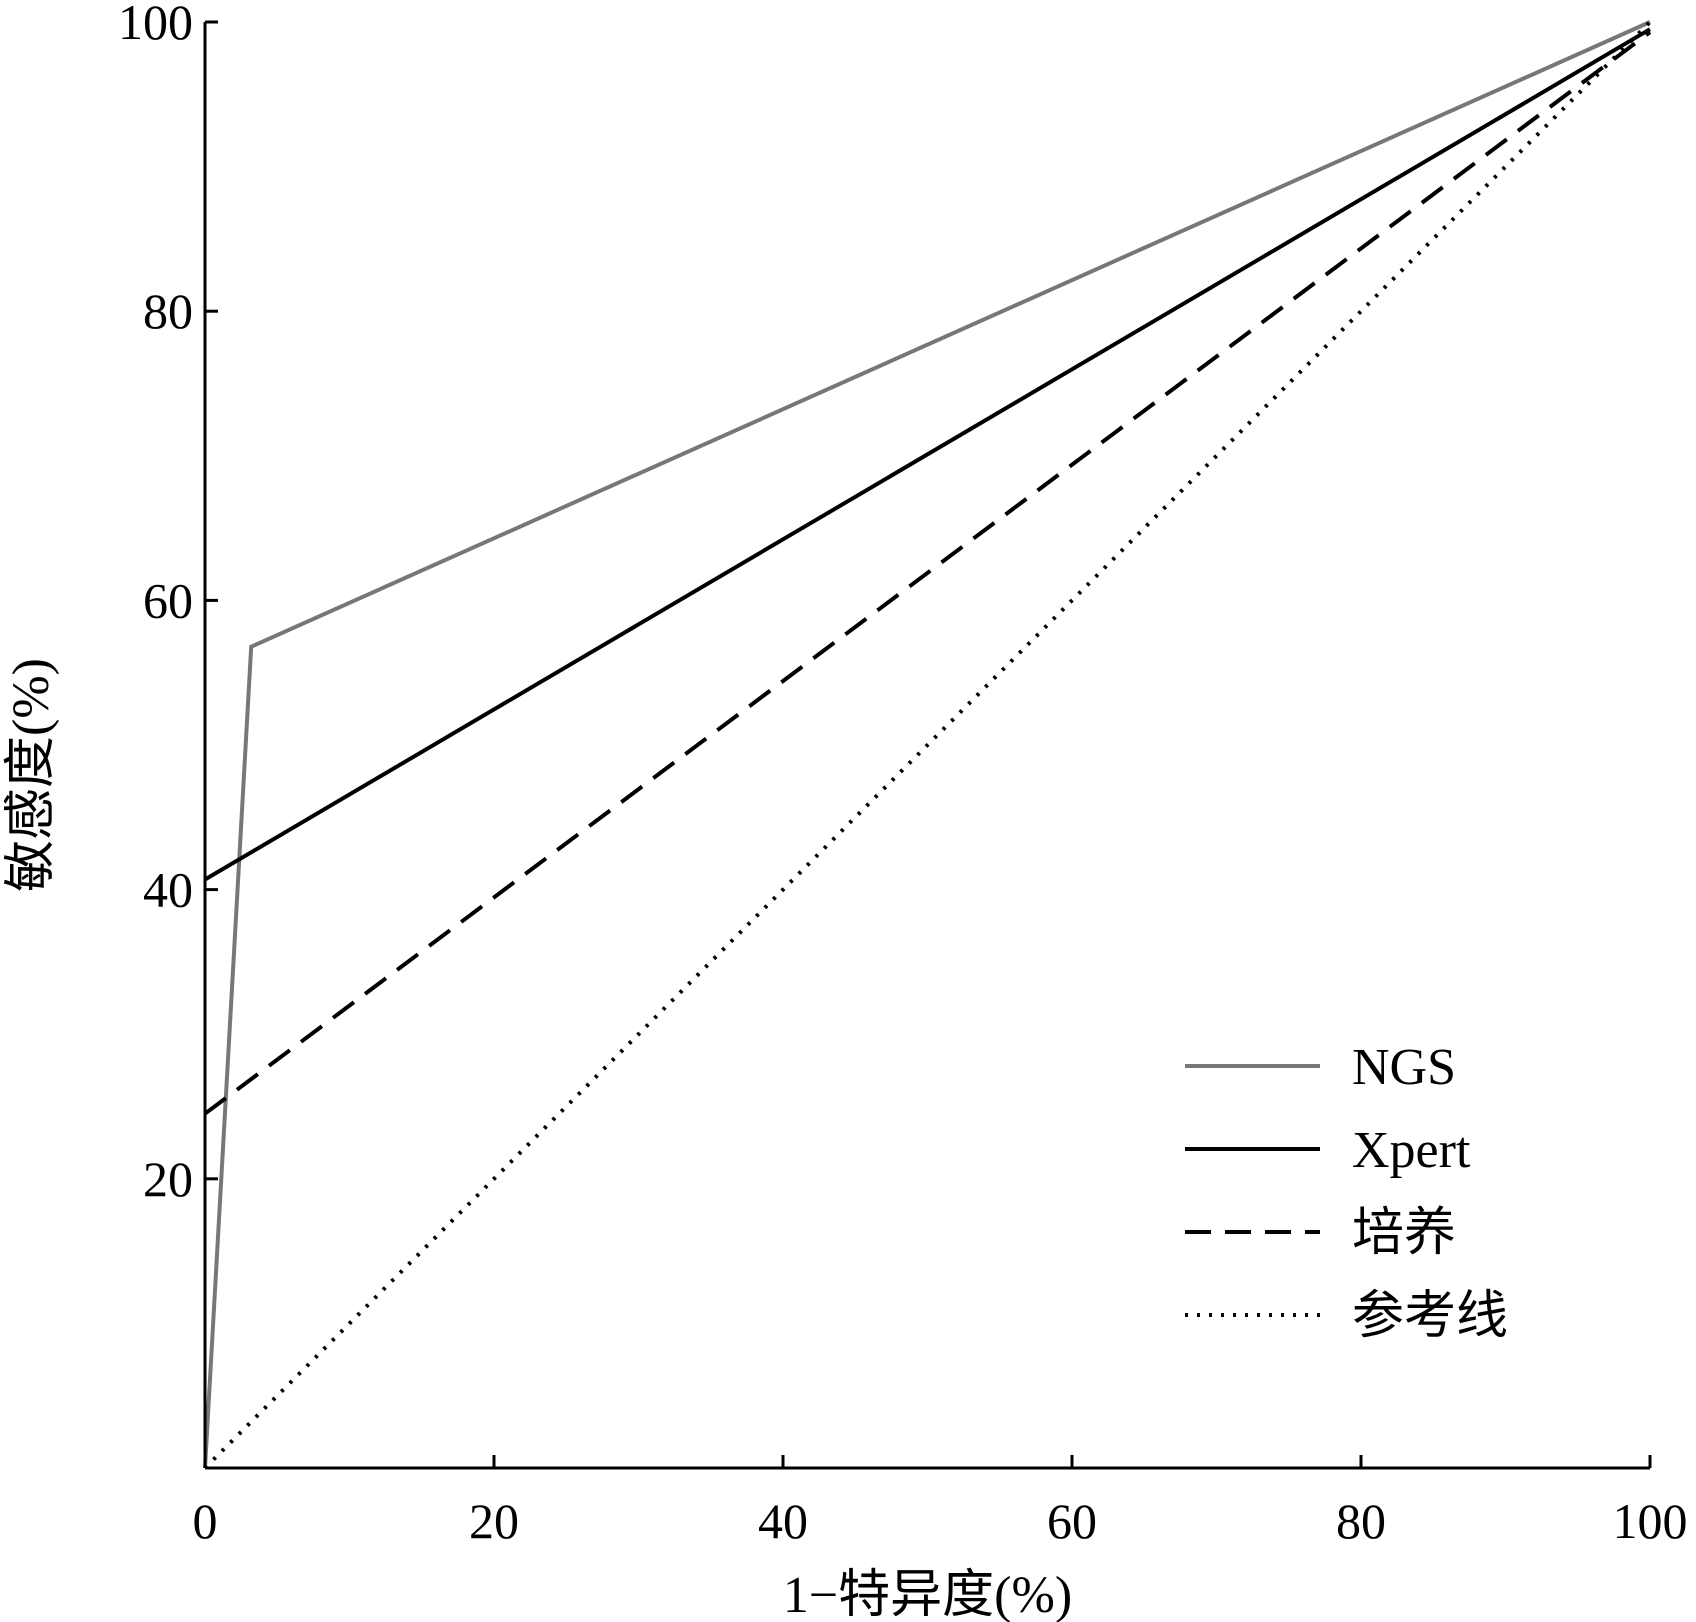 The width and height of the screenshot is (1696, 1622). What do you see at coordinates (1411, 1150) in the screenshot?
I see `legend-label-2: Xpert` at bounding box center [1411, 1150].